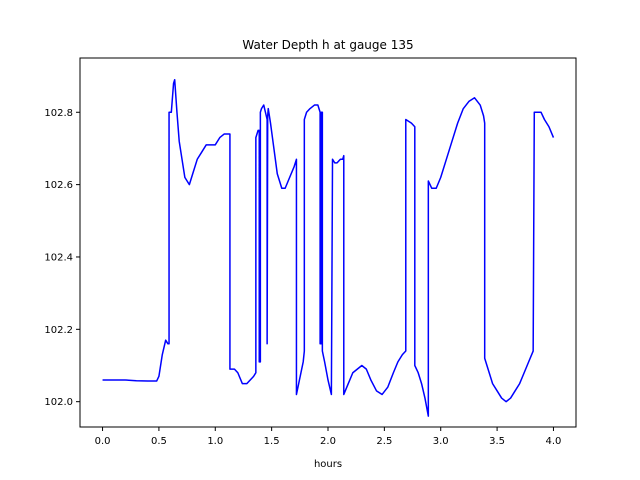  I want to click on y-tick-label: 102.2, so click(58, 330).